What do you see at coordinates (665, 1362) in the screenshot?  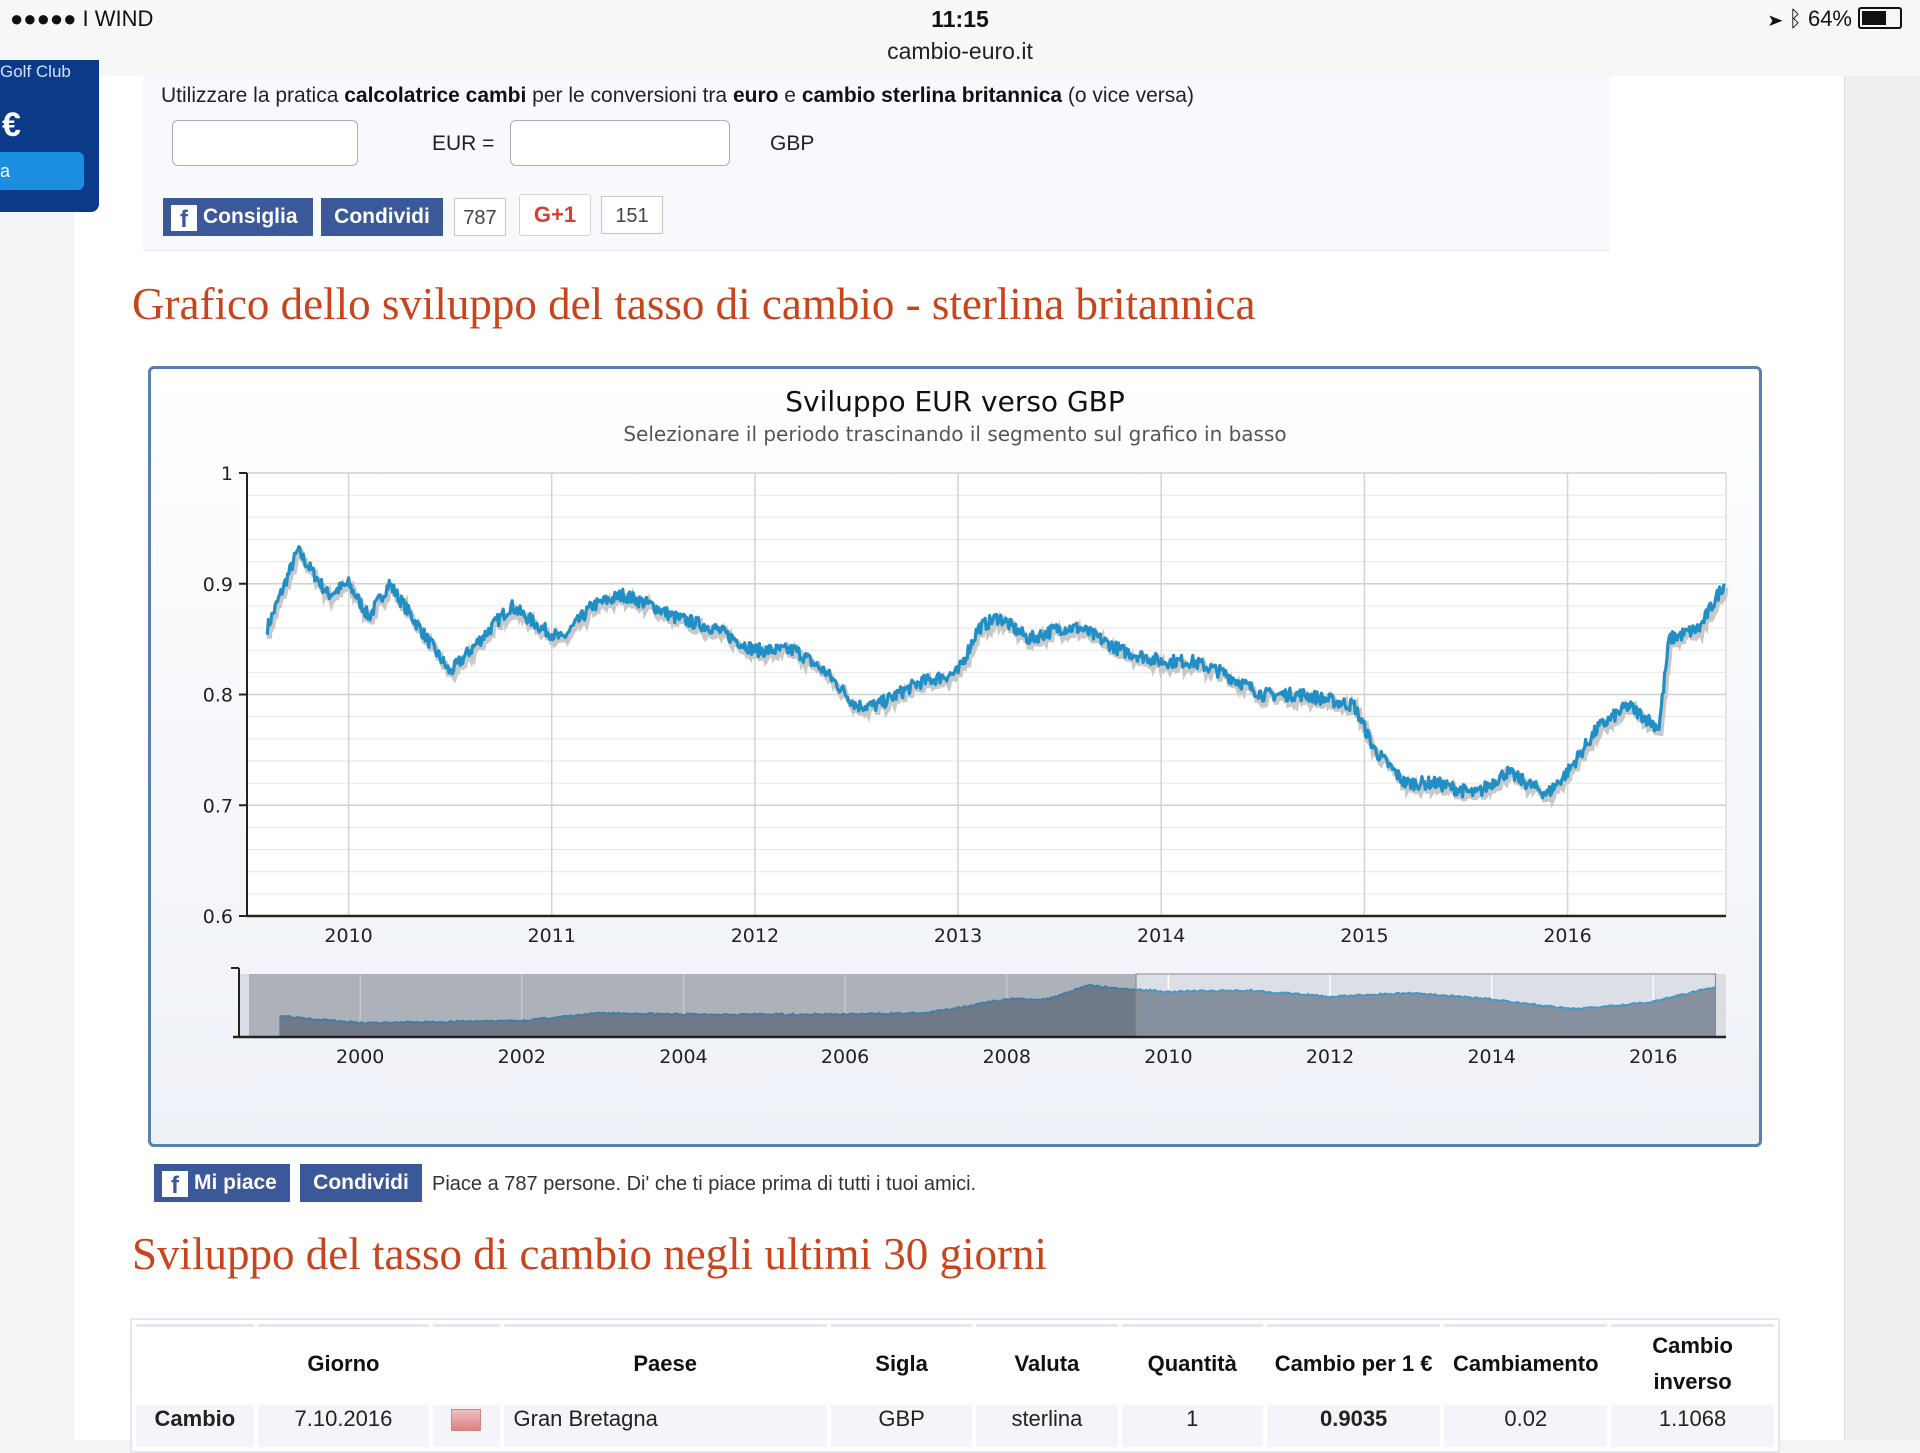 I see `col-header-paese: Paese` at bounding box center [665, 1362].